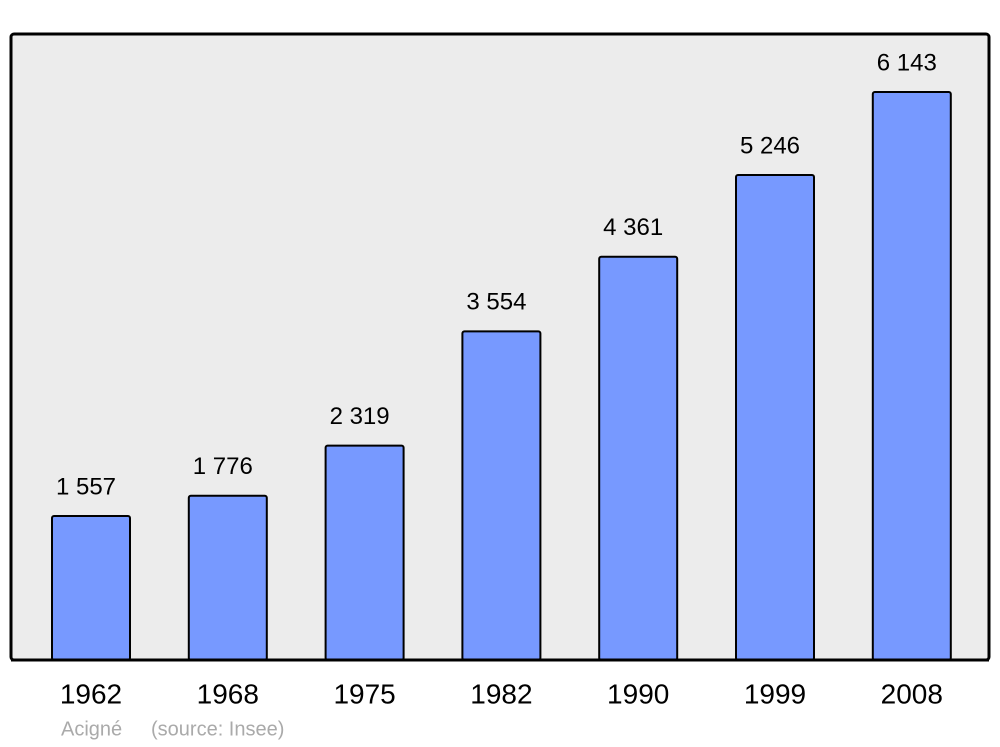 This screenshot has width=1000, height=747. What do you see at coordinates (501, 693) in the screenshot?
I see `x-tick-label: 1982` at bounding box center [501, 693].